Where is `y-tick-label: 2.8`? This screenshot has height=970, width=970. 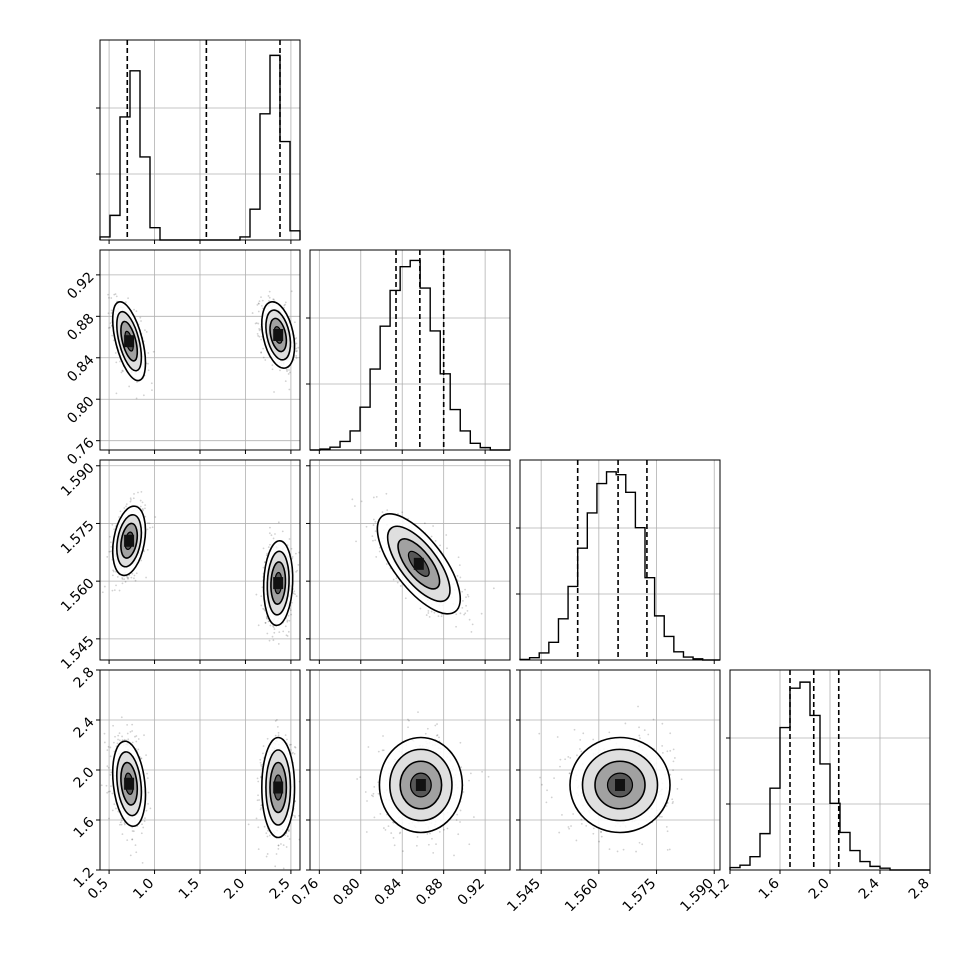
y-tick-label: 2.8 is located at coordinates (84, 677).